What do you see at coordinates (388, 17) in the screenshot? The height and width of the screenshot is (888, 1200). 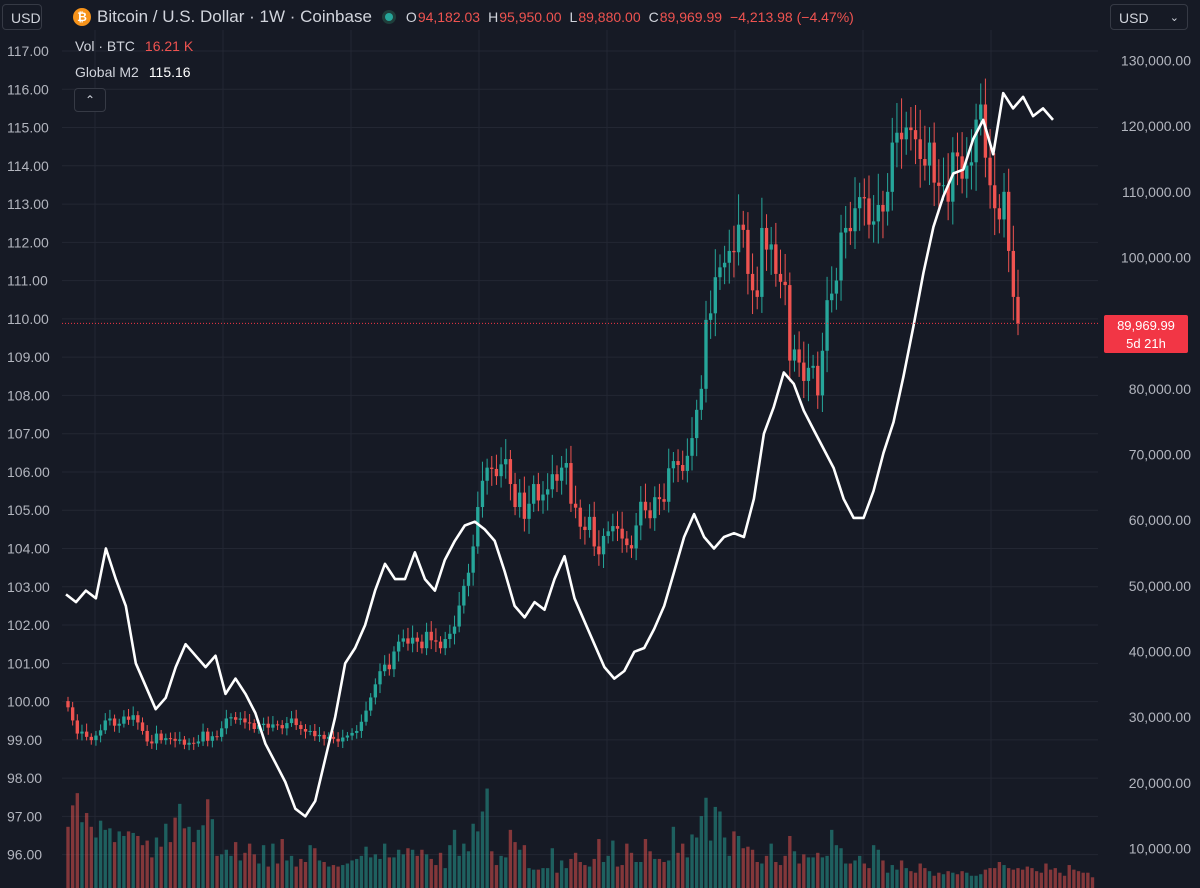 I see `live-dot-icon` at bounding box center [388, 17].